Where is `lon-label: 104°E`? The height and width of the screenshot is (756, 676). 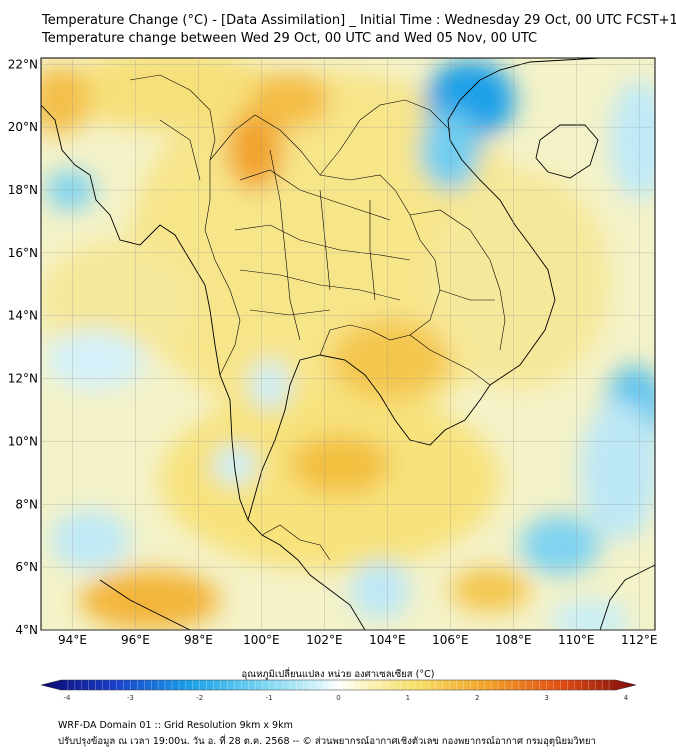
lon-label: 104°E is located at coordinates (387, 640).